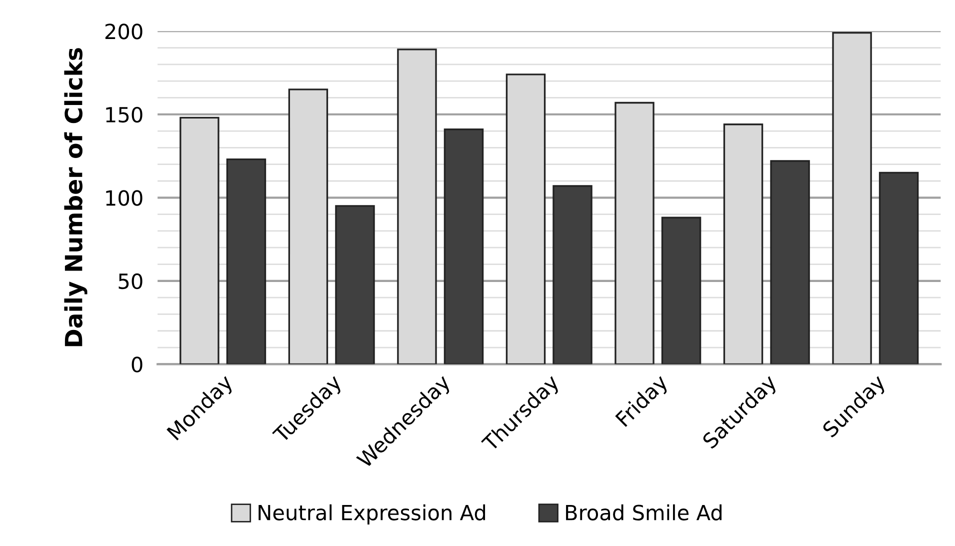 The height and width of the screenshot is (546, 955). Describe the element at coordinates (124, 114) in the screenshot. I see `y-tick-label: 150` at that location.